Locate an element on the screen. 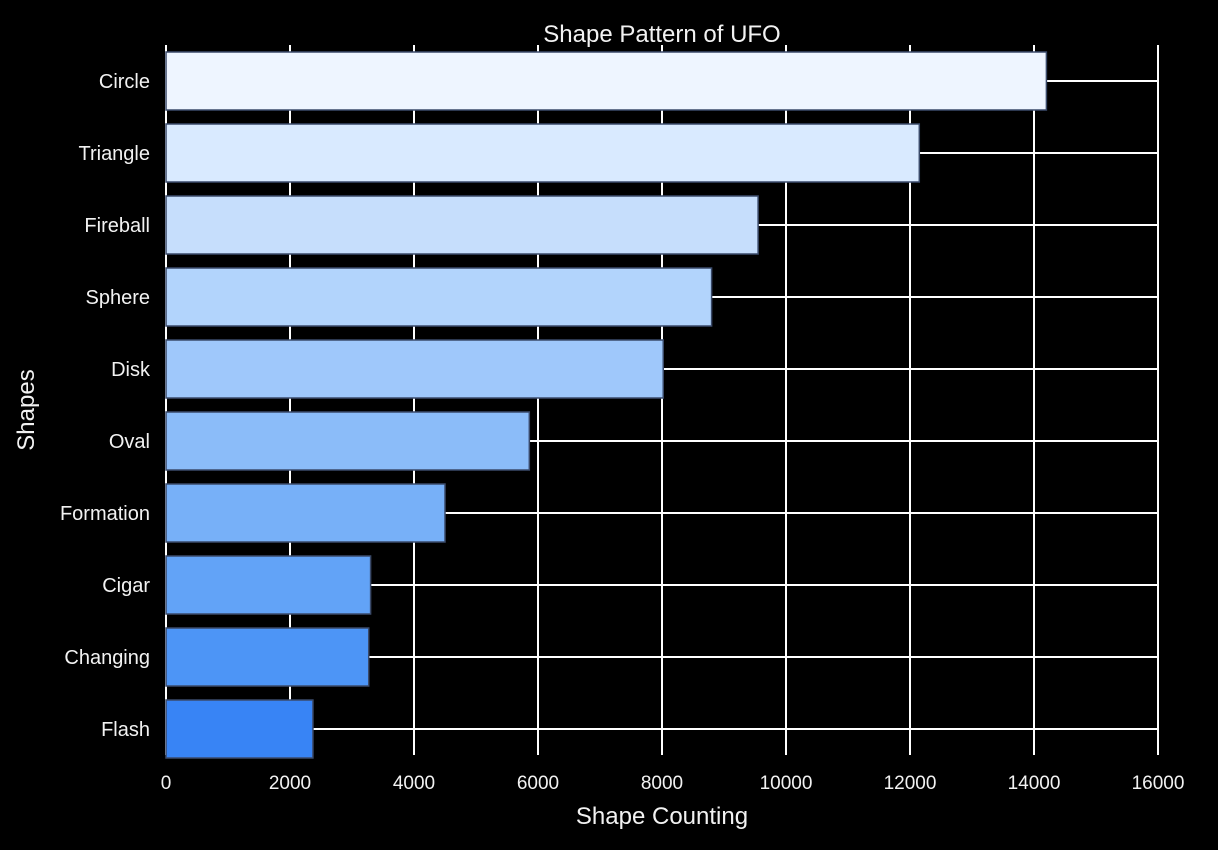 This screenshot has width=1218, height=850. category-label: Cigar is located at coordinates (126, 586).